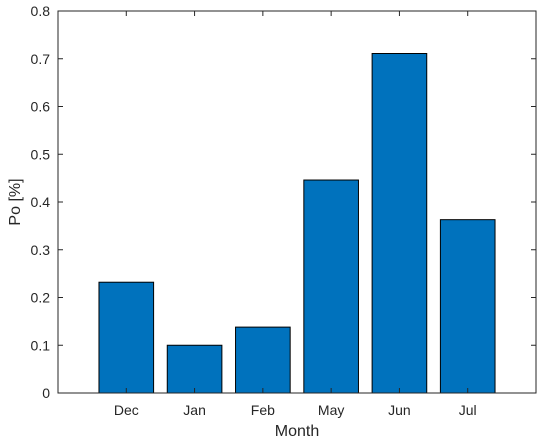  Describe the element at coordinates (41, 202) in the screenshot. I see `y-tick-label: 0.4` at that location.